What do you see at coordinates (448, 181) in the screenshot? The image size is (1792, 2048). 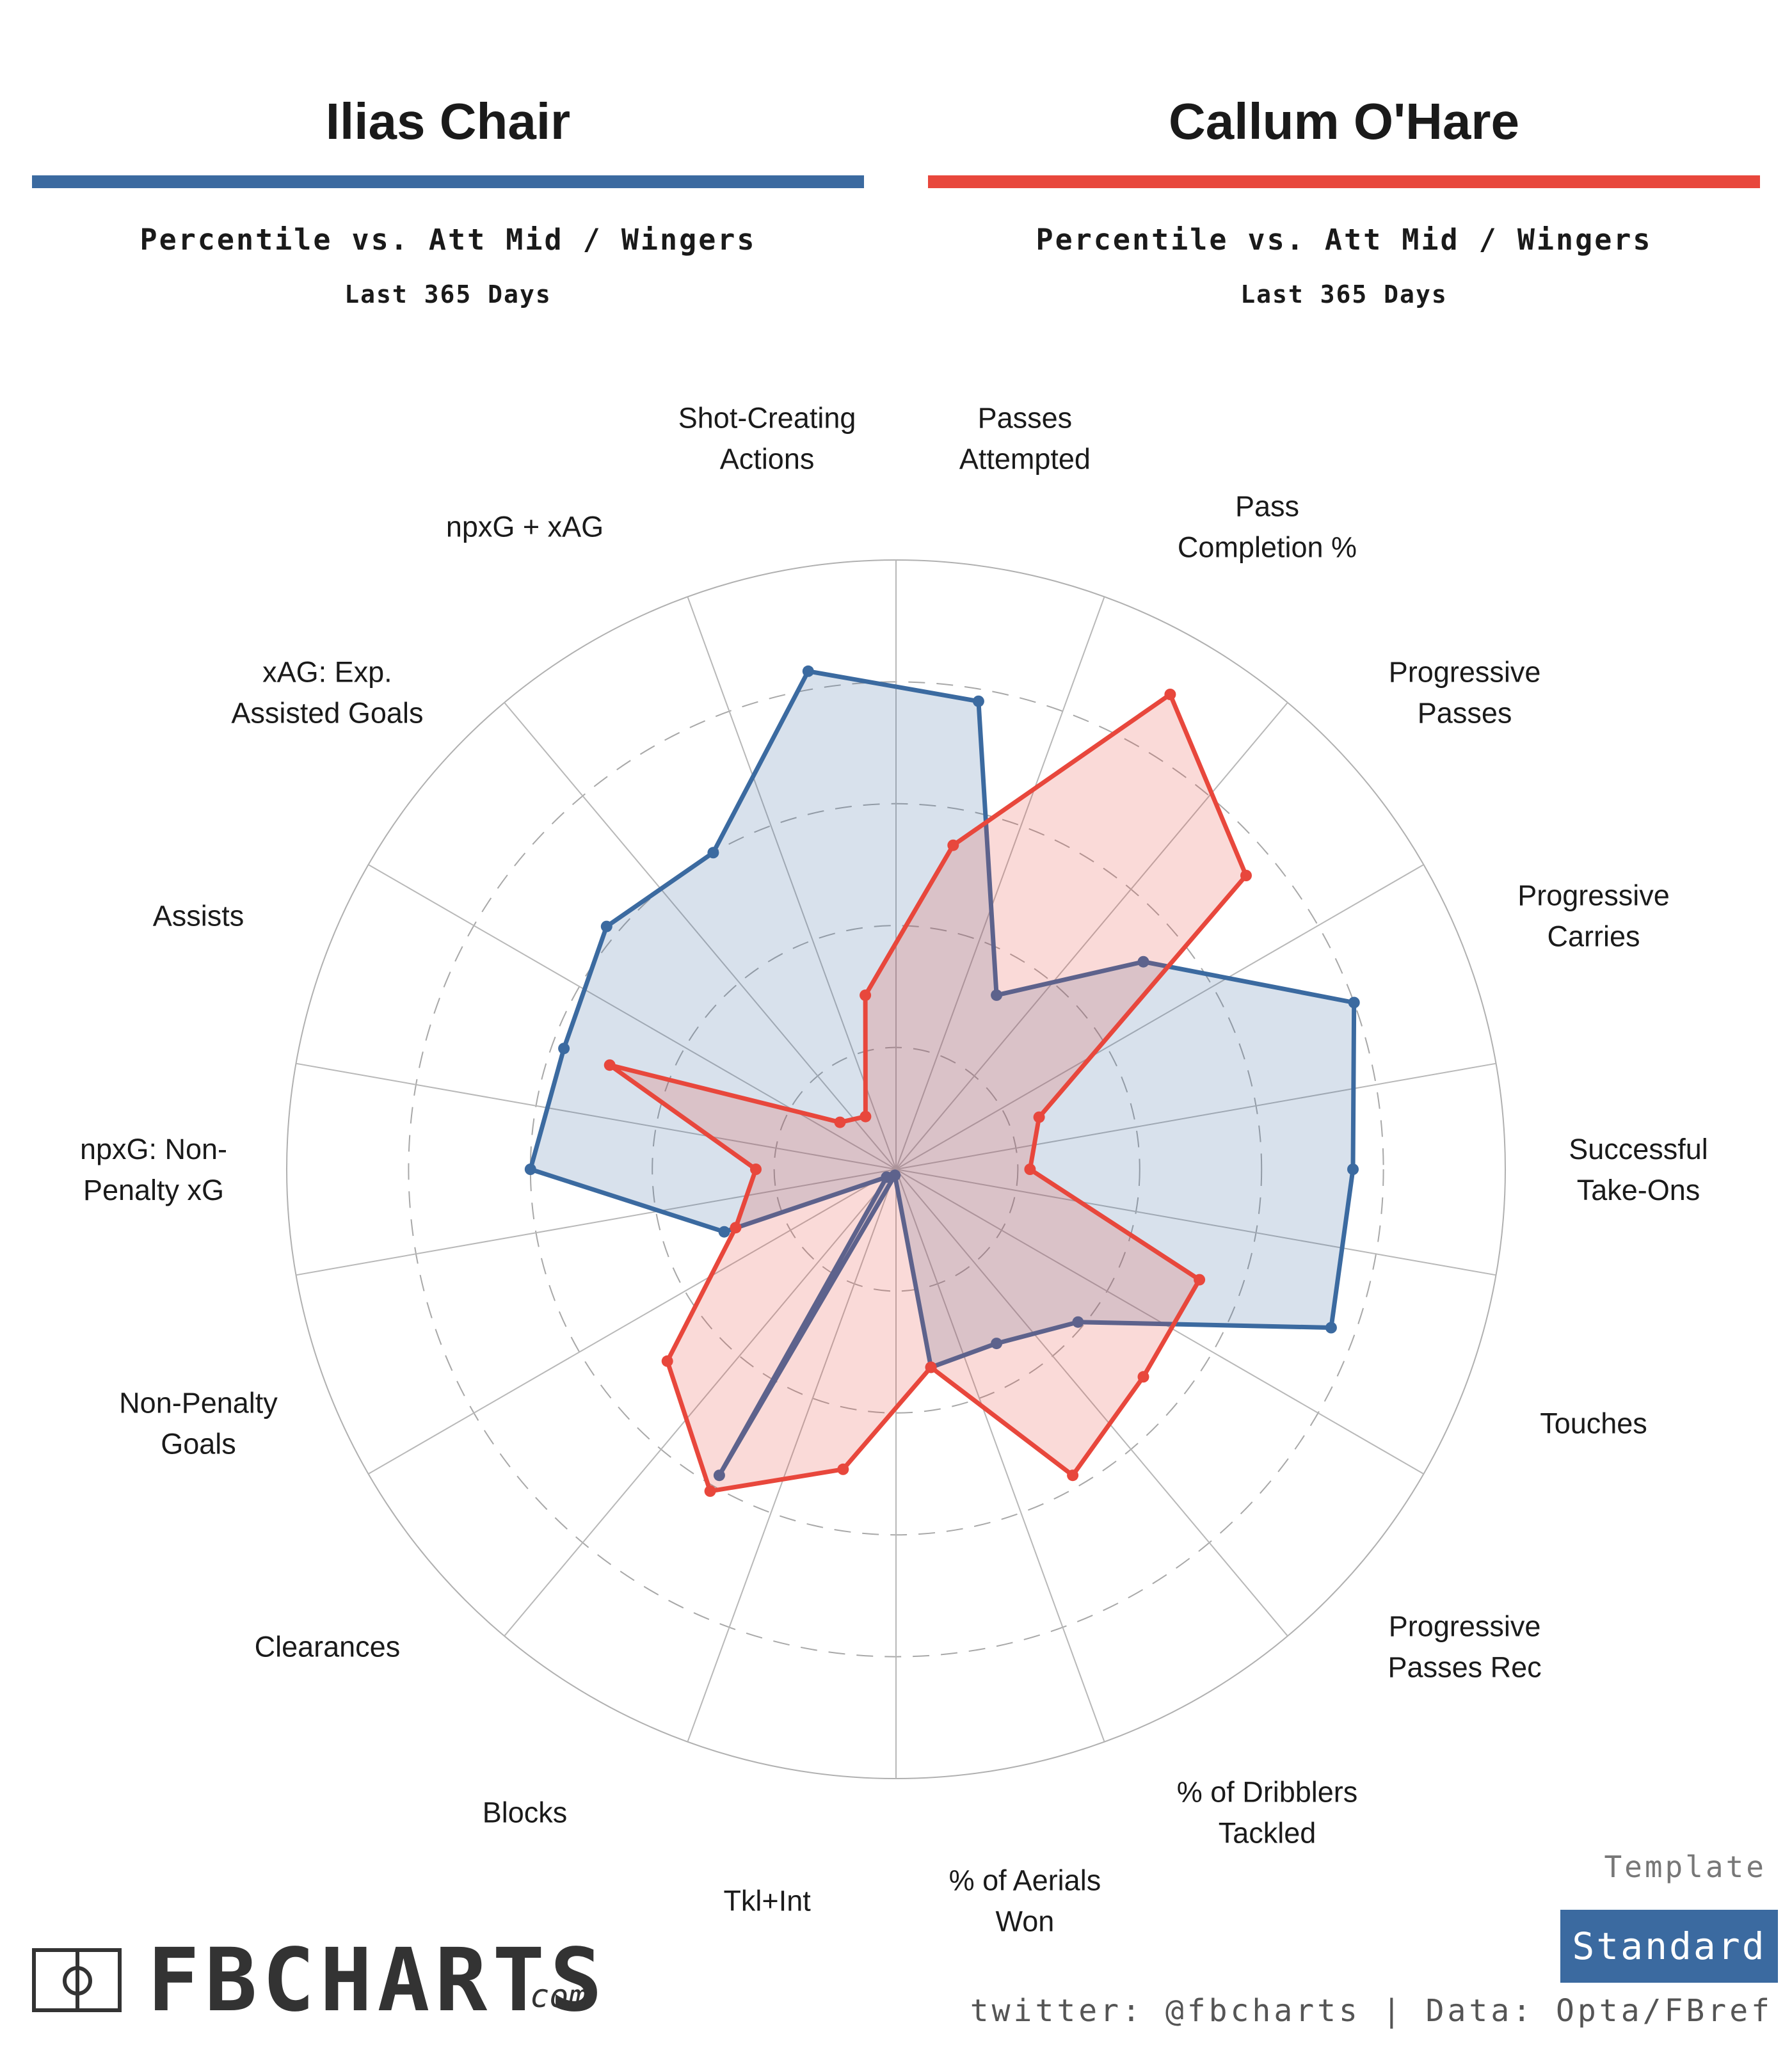 I see `player-1-color-bar` at bounding box center [448, 181].